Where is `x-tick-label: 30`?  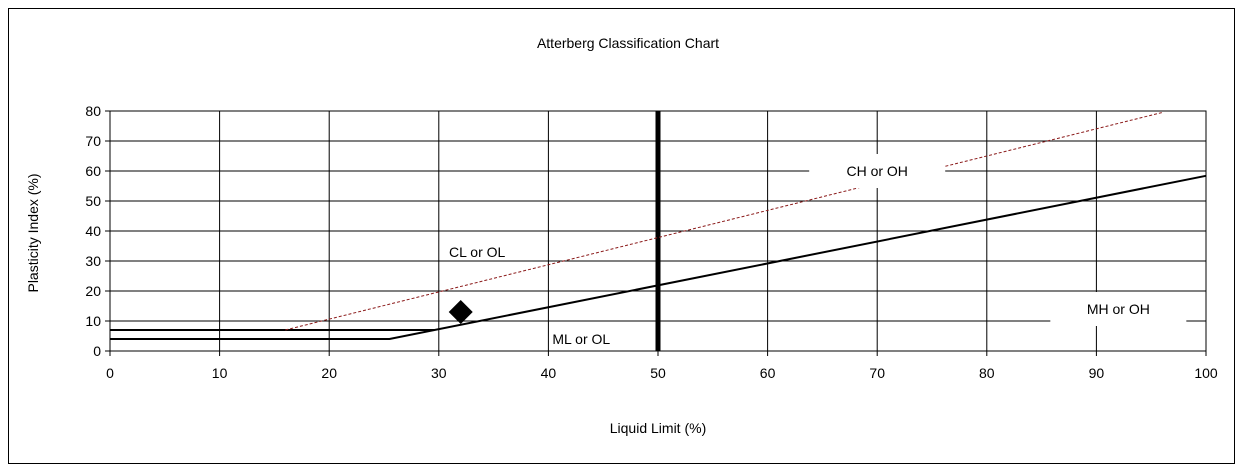 x-tick-label: 30 is located at coordinates (439, 373).